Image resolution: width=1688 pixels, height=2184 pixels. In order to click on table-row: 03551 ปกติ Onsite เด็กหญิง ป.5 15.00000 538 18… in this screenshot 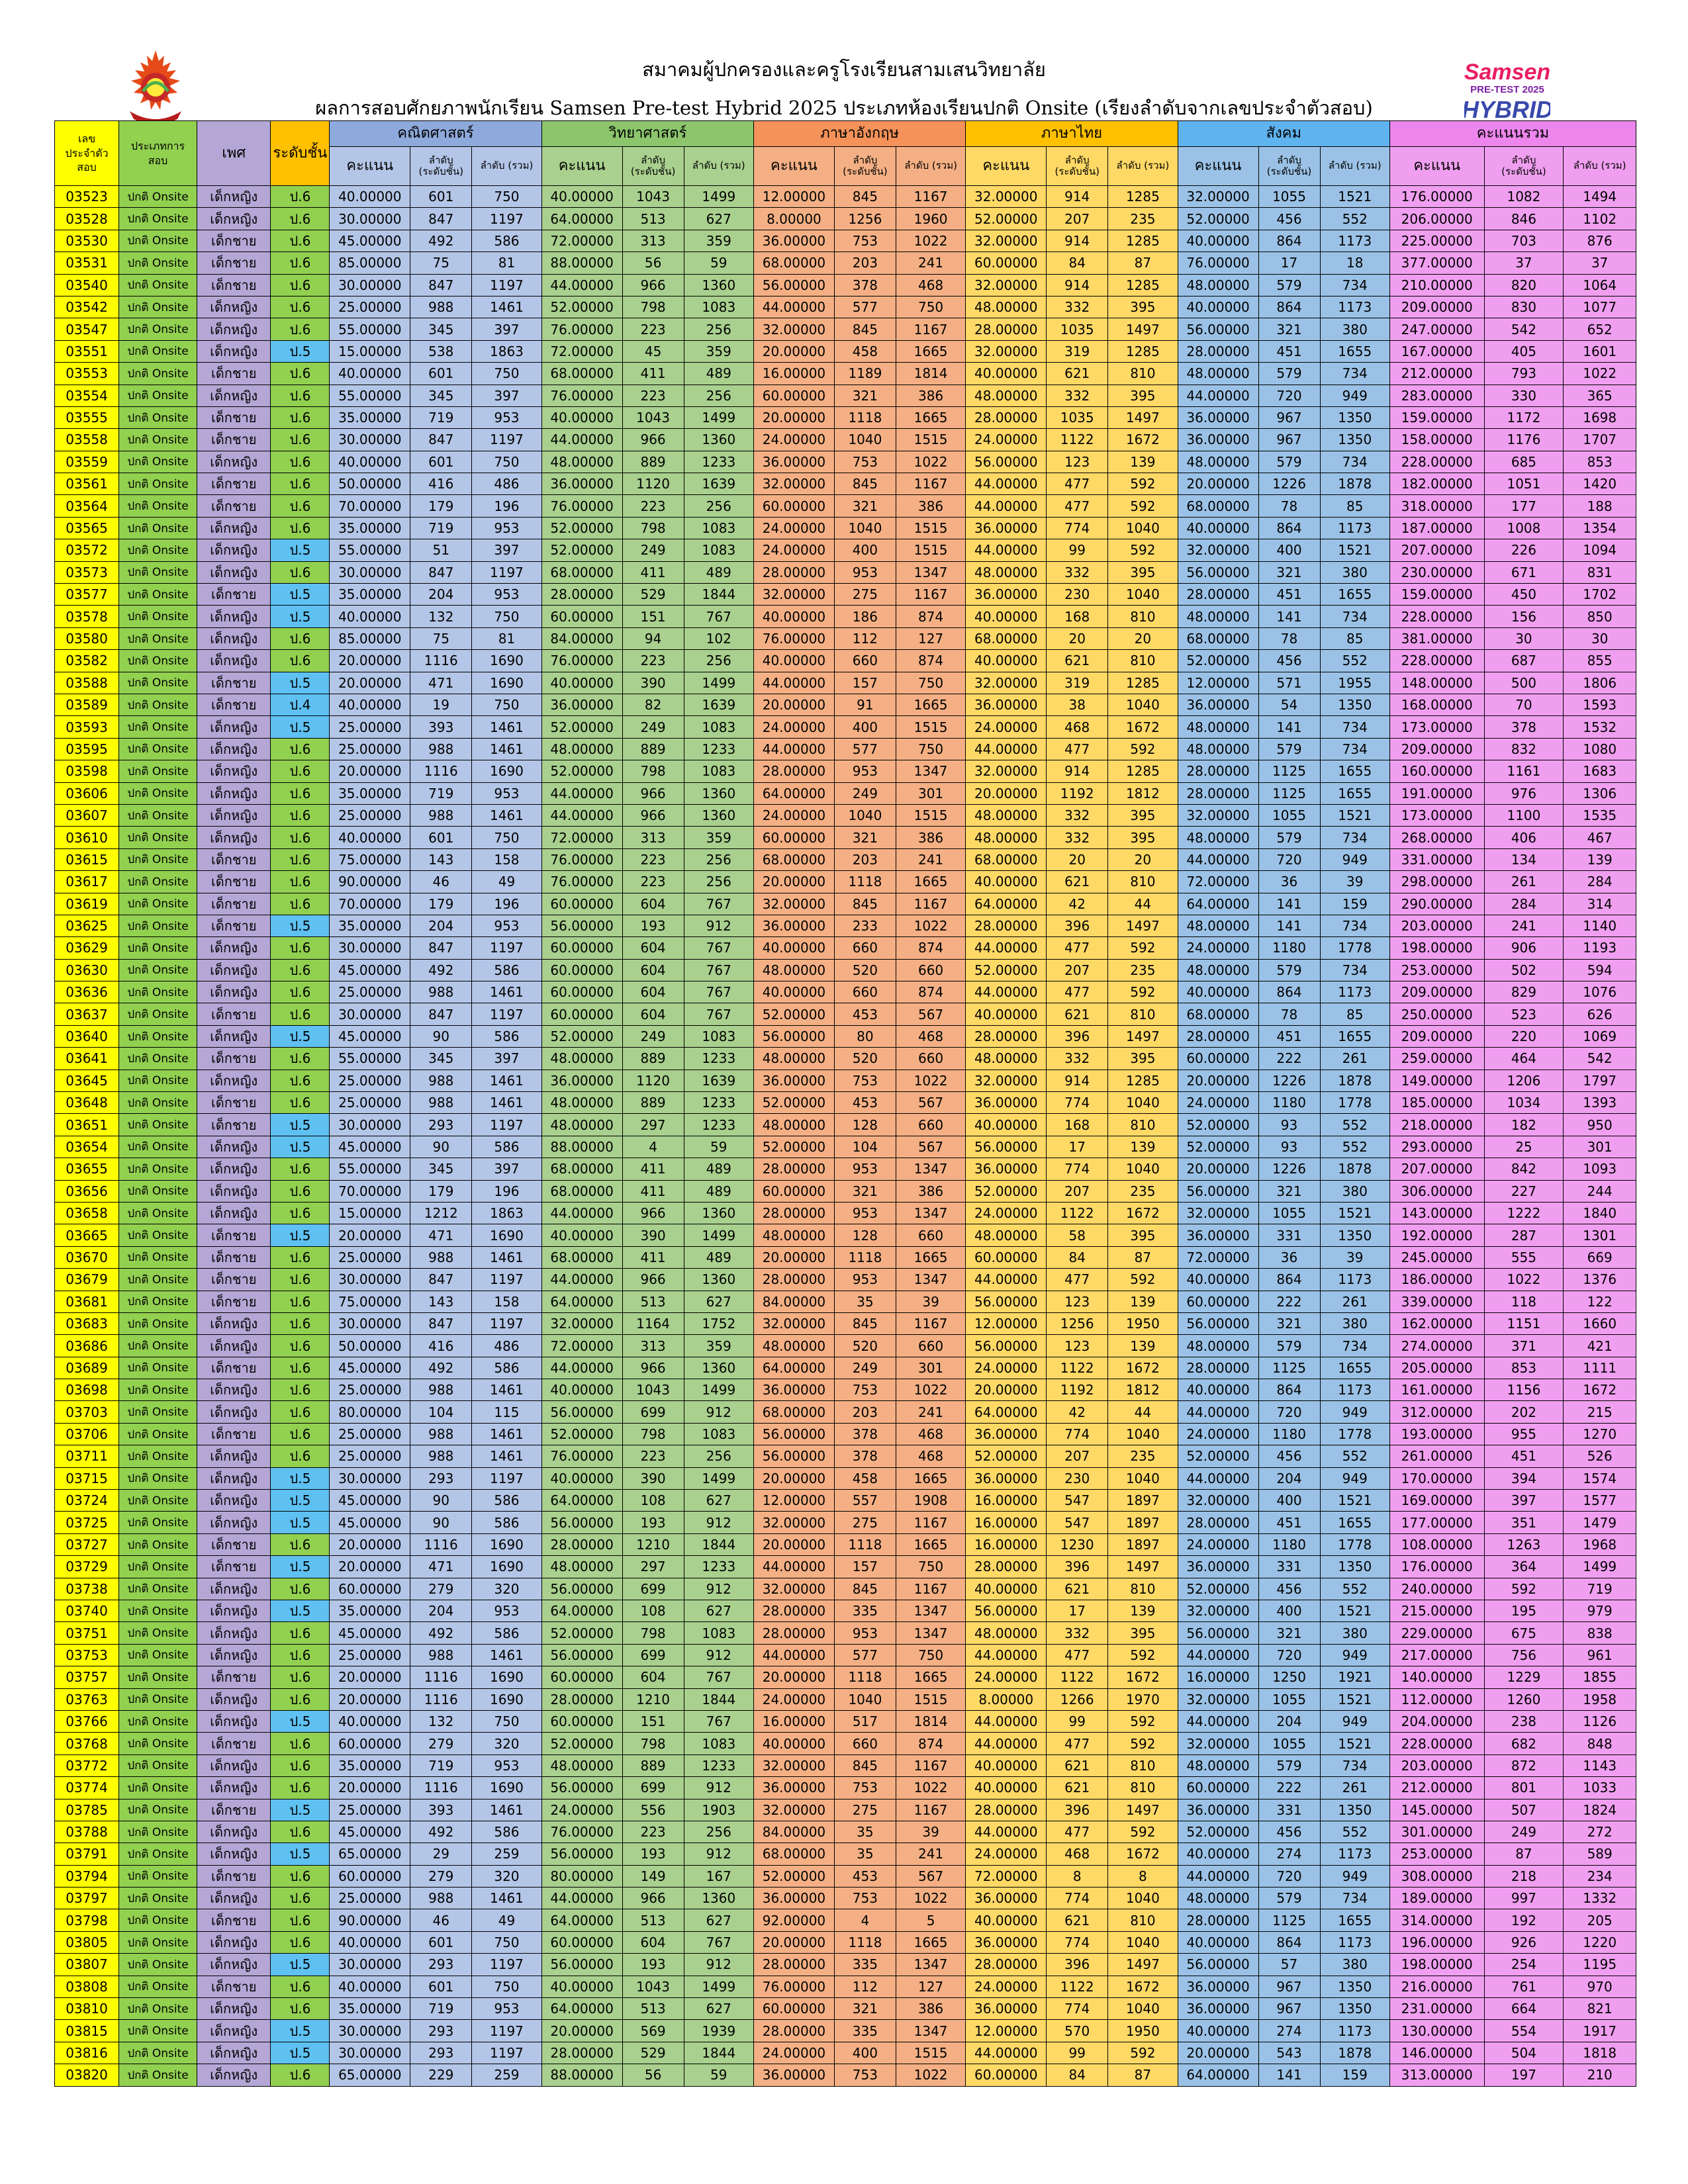, I will do `click(845, 351)`.